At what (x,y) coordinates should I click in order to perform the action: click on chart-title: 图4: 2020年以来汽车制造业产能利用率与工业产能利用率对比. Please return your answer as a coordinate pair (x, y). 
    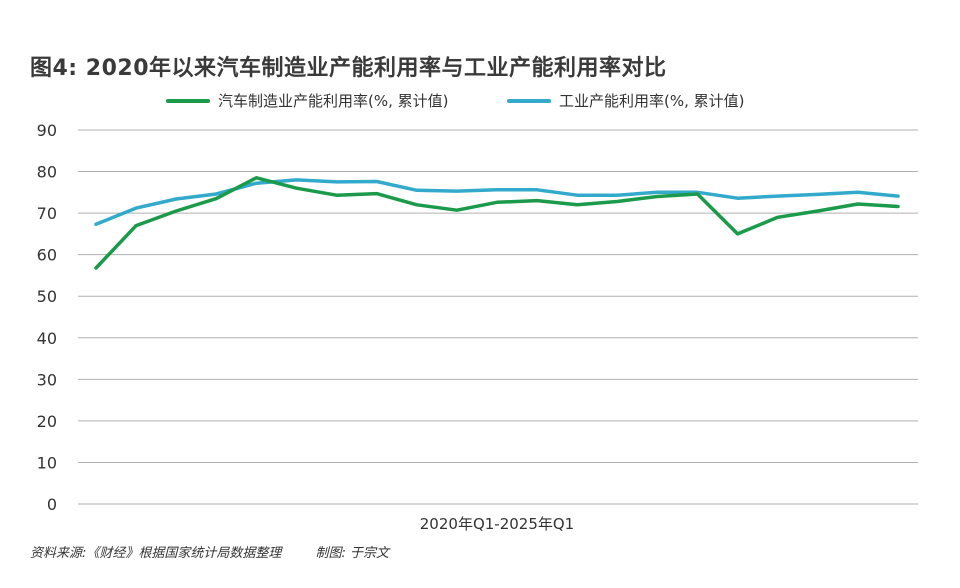
    Looking at the image, I should click on (348, 68).